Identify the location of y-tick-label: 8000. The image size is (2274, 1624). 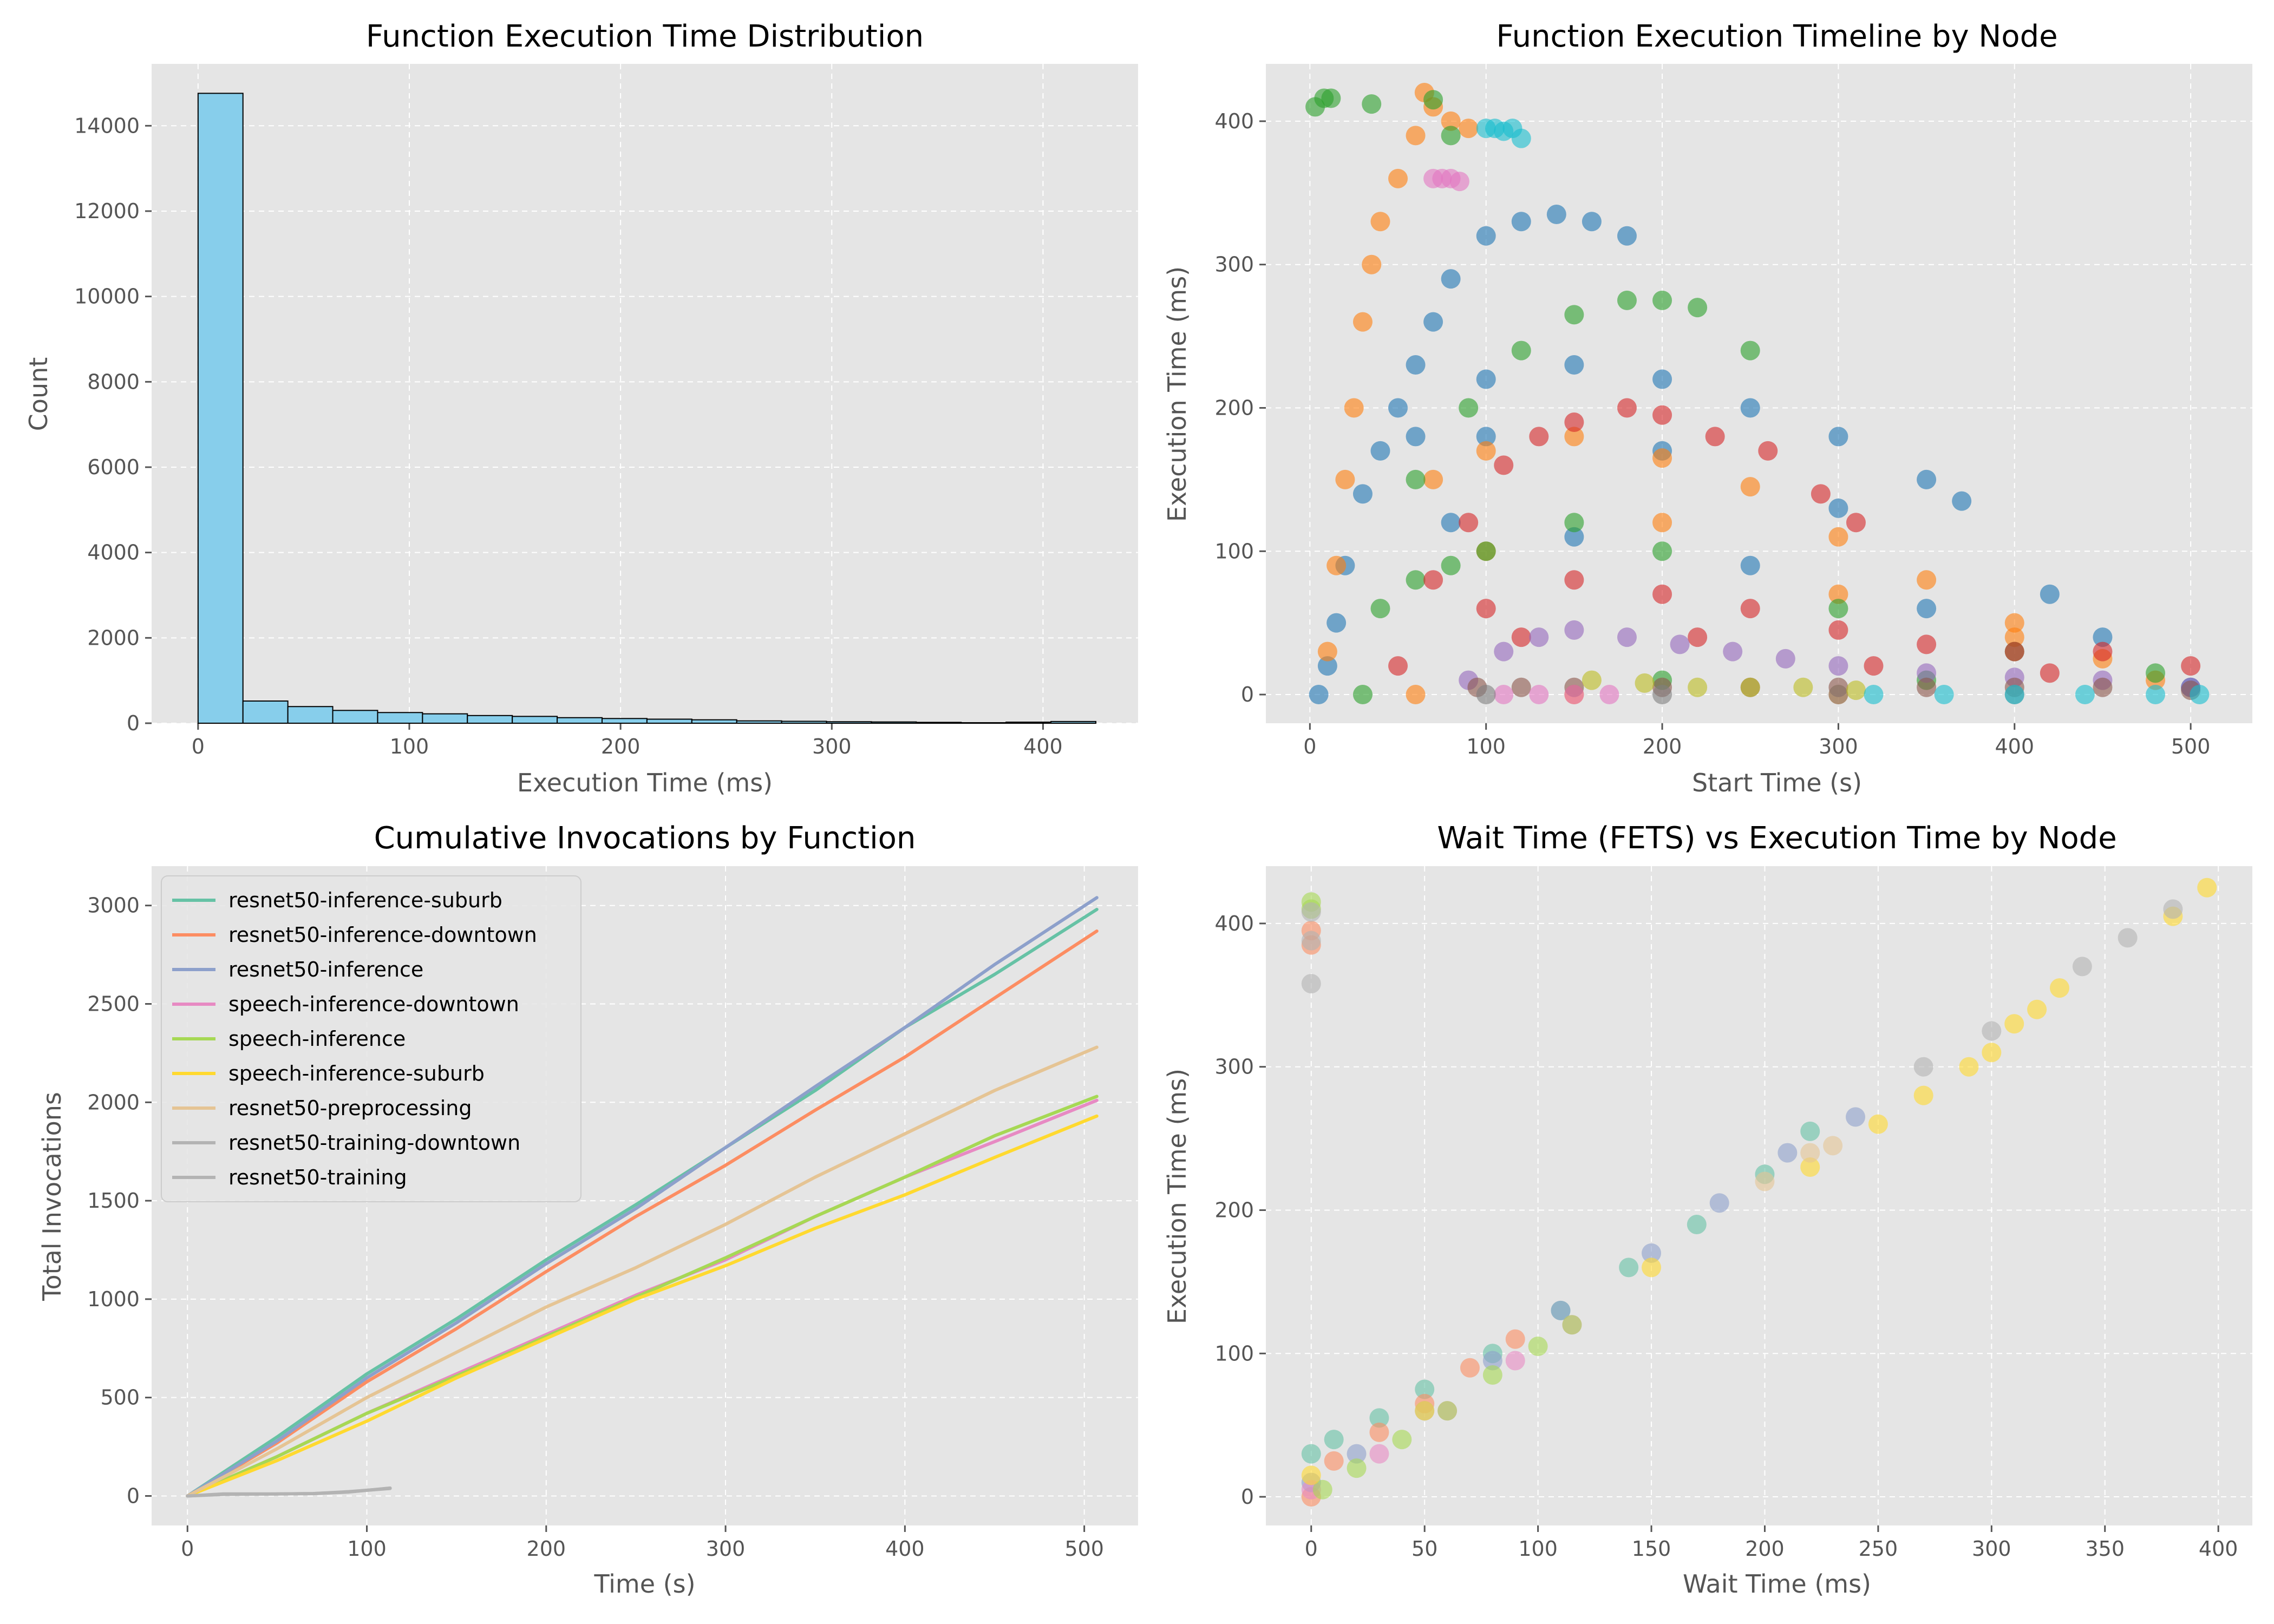
(114, 382).